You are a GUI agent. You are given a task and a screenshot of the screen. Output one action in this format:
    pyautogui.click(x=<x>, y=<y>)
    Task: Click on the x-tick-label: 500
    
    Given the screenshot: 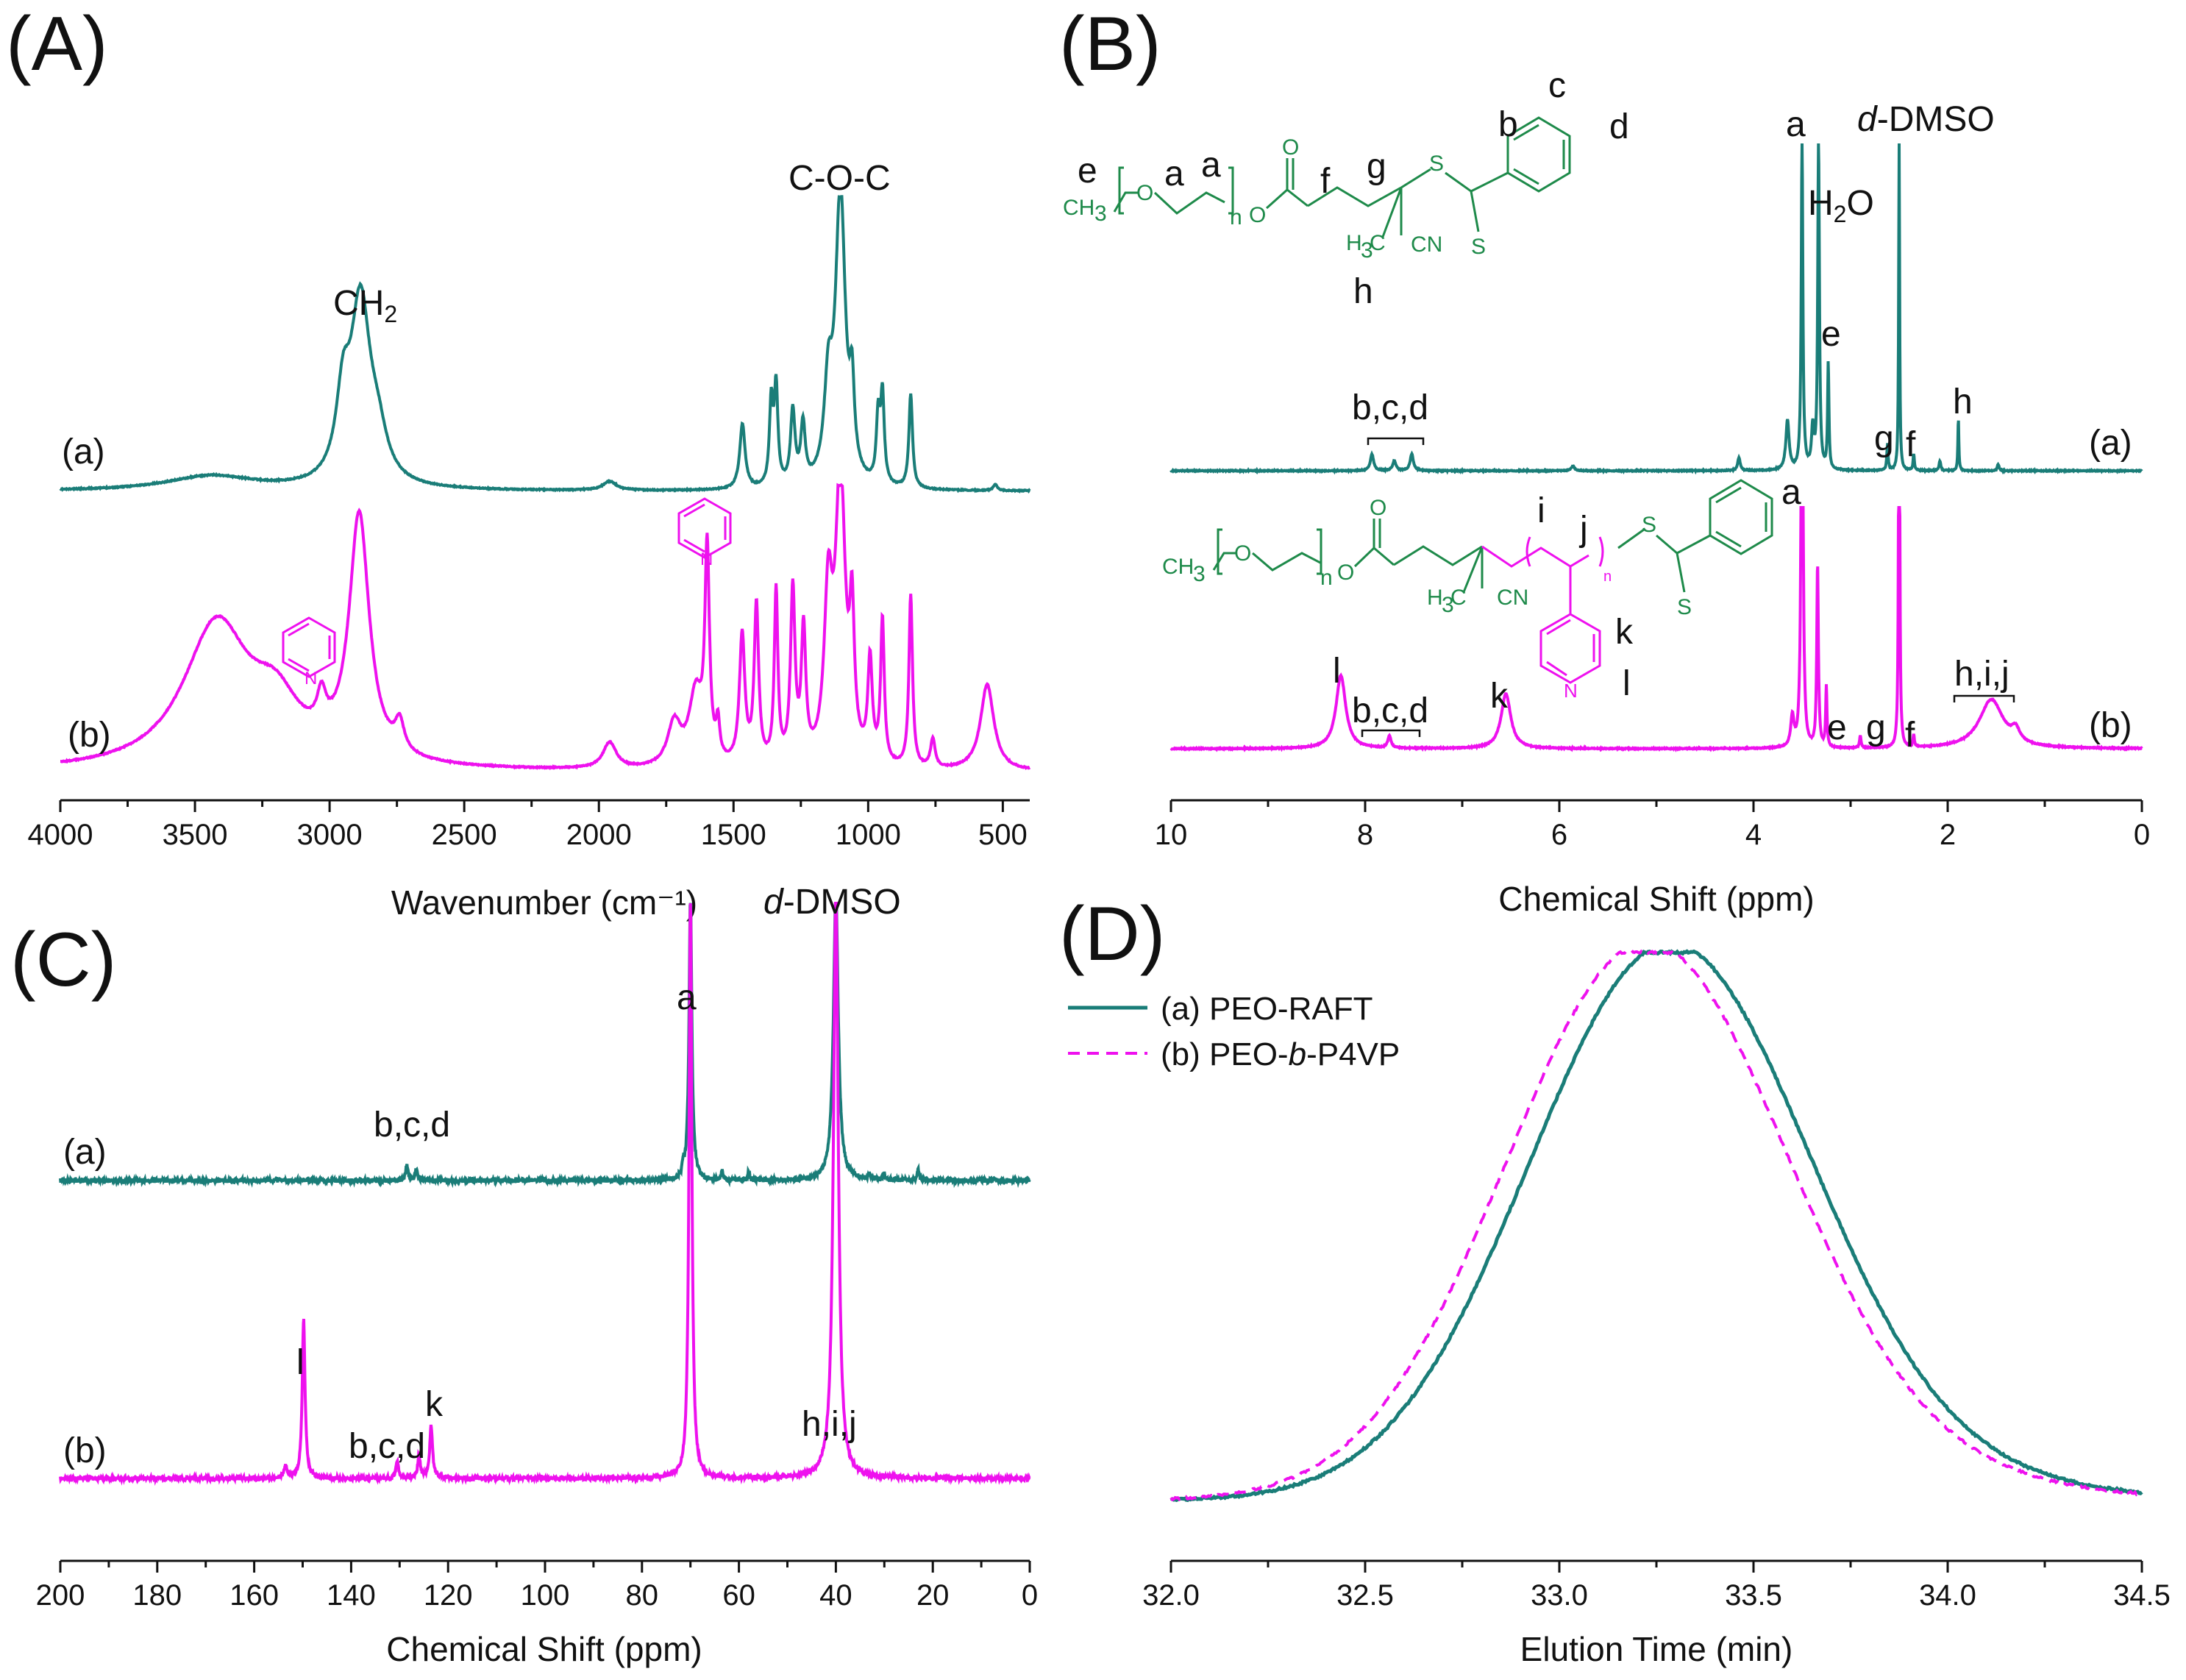 What is the action you would take?
    pyautogui.click(x=1003, y=835)
    